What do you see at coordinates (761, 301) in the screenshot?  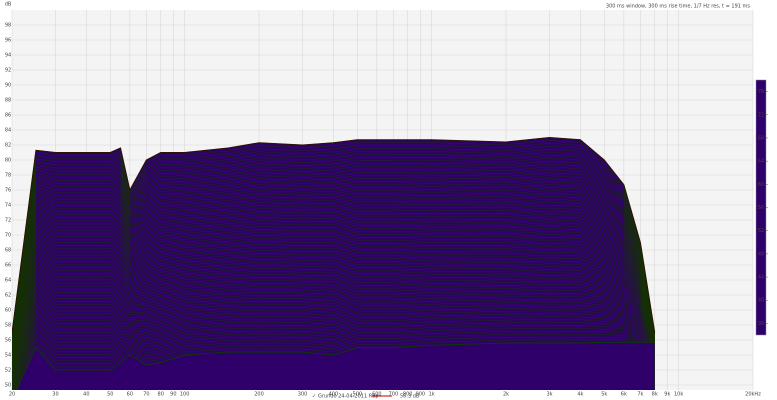 I see `colorbar-tick-label: 40` at bounding box center [761, 301].